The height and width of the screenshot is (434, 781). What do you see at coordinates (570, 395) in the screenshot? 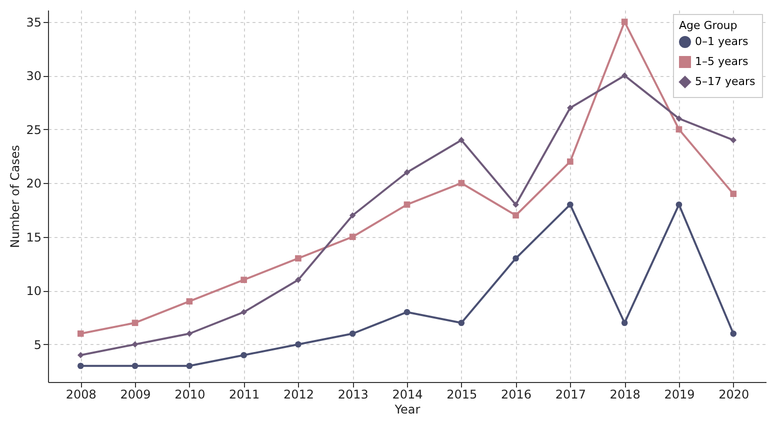
I see `x-tick-label: 2017` at bounding box center [570, 395].